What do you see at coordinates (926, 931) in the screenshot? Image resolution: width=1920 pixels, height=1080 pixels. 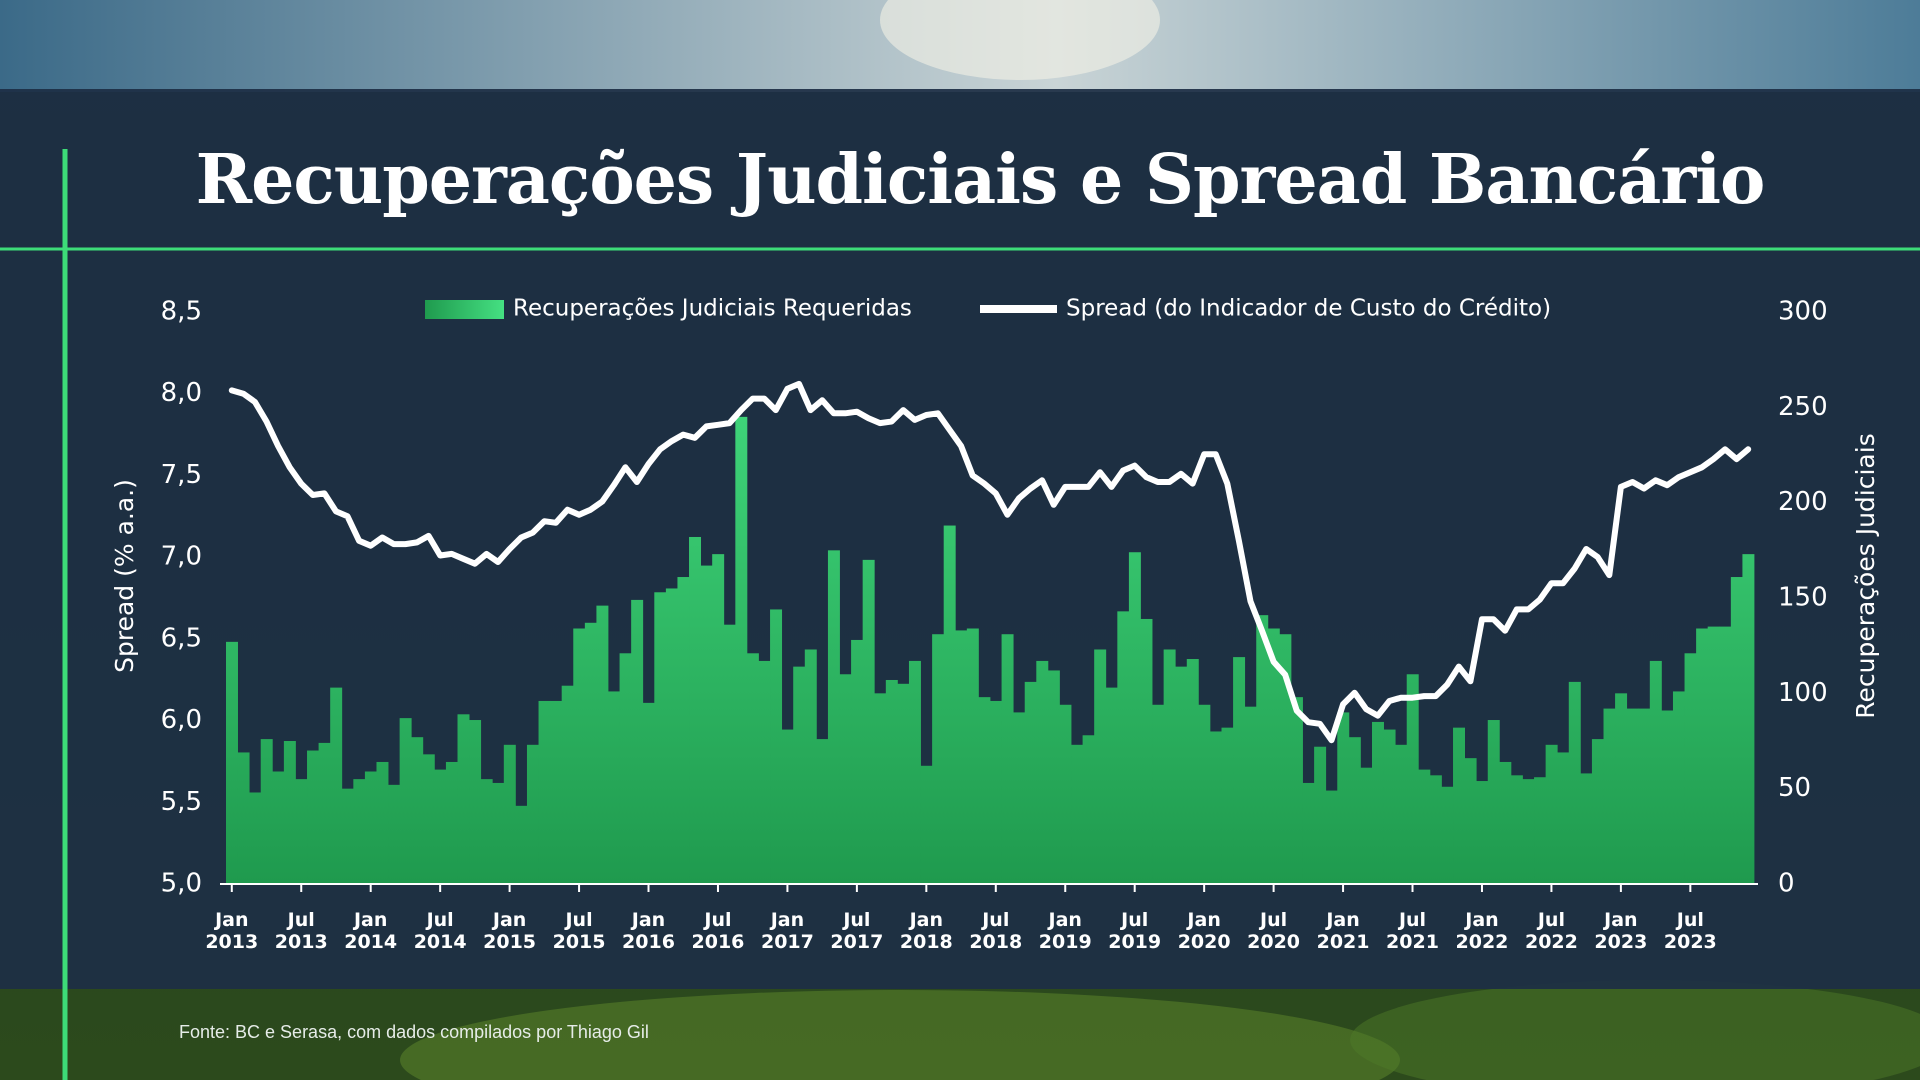 I see `x-tick-label: Jan 2018` at bounding box center [926, 931].